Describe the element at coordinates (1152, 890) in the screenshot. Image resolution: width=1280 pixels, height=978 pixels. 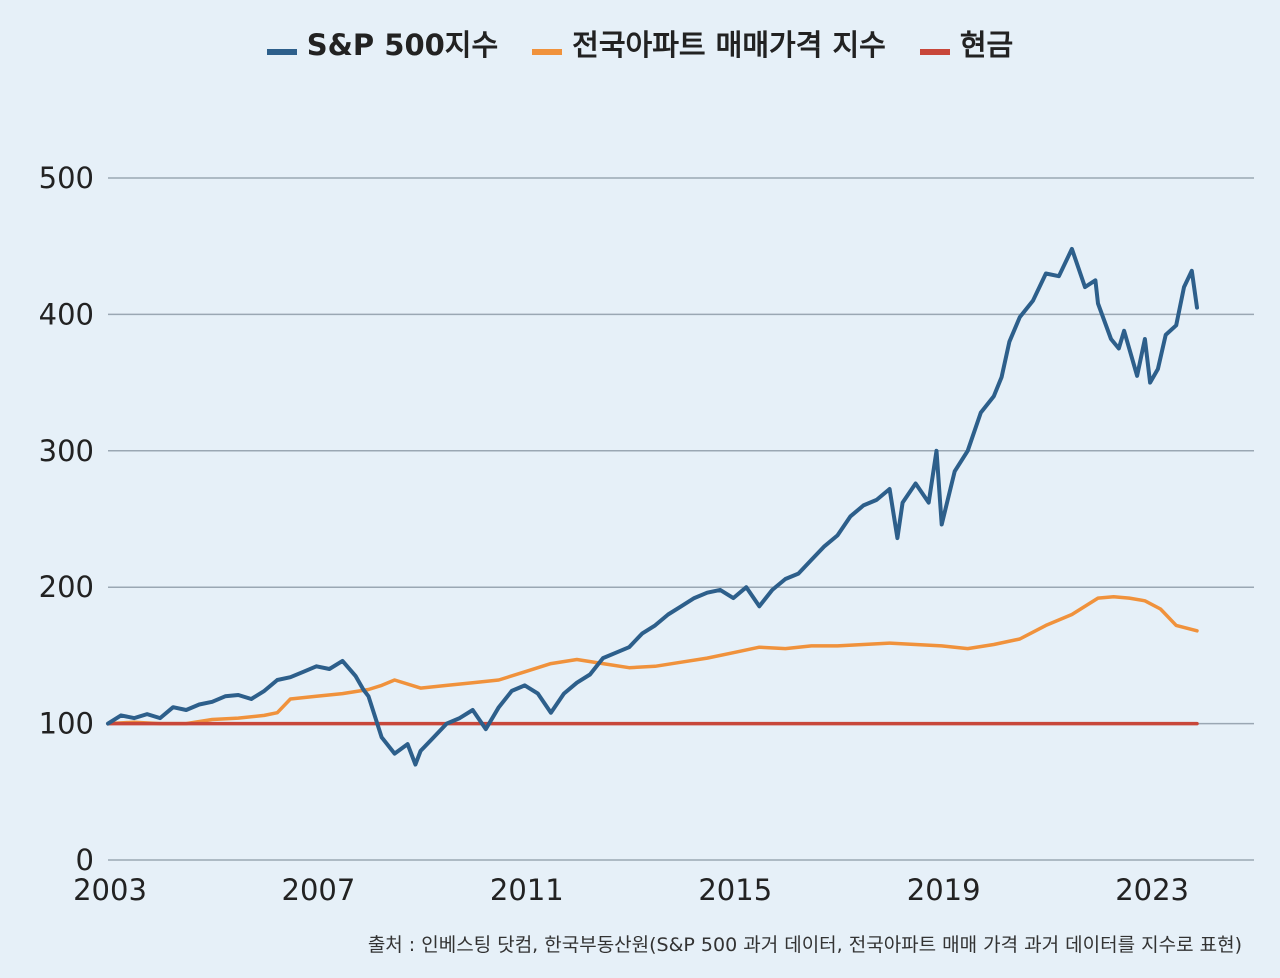
I see `x-tick-label: 2023` at that location.